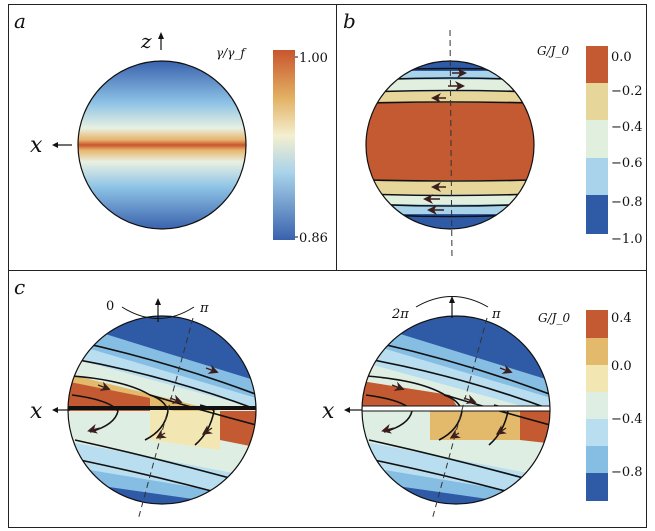  Describe the element at coordinates (20, 21) in the screenshot. I see `panel-a-label: a` at that location.